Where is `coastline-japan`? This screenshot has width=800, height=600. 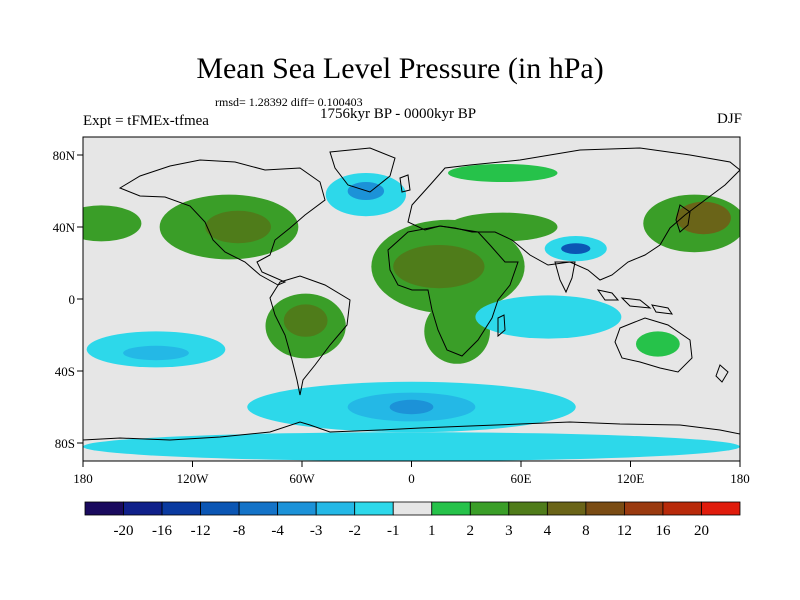 coastline-japan is located at coordinates (683, 218).